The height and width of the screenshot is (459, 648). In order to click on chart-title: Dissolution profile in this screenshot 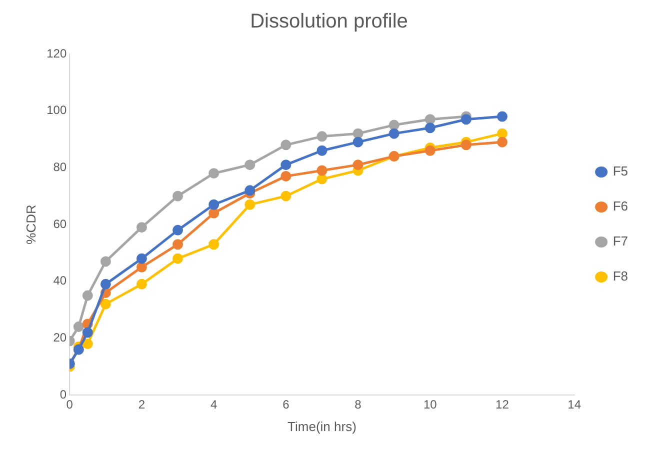, I will do `click(329, 21)`.